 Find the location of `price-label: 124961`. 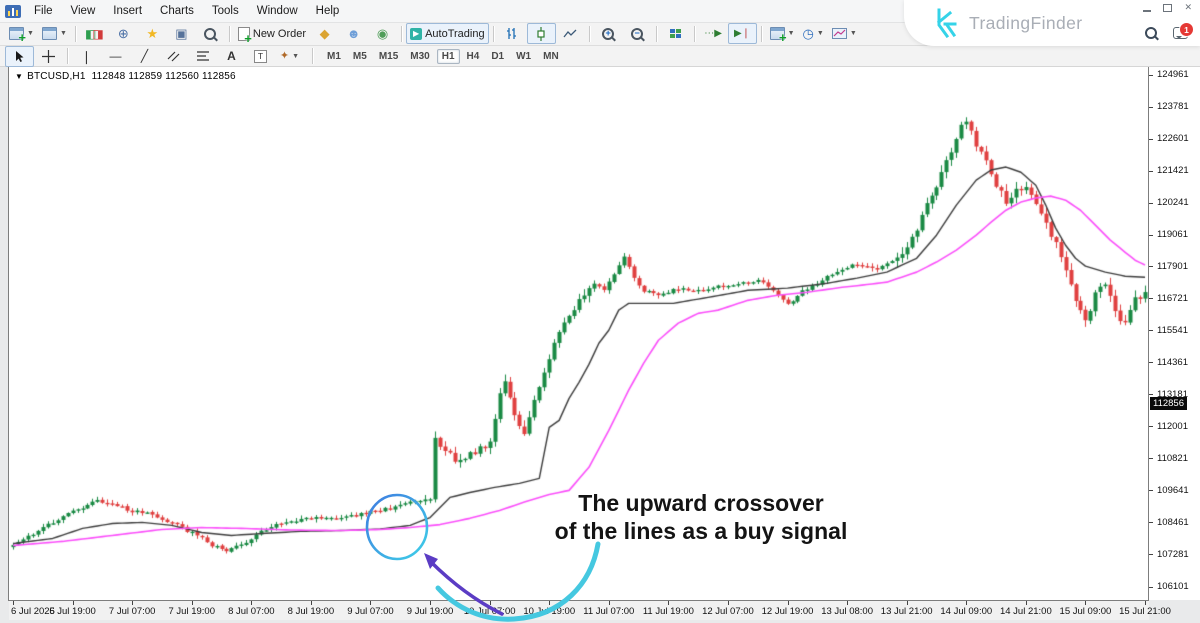

price-label: 124961 is located at coordinates (1173, 74).